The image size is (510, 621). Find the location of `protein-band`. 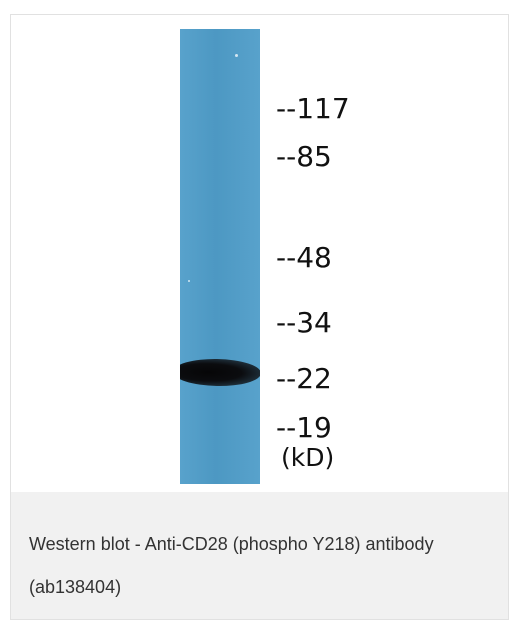

protein-band is located at coordinates (220, 372).